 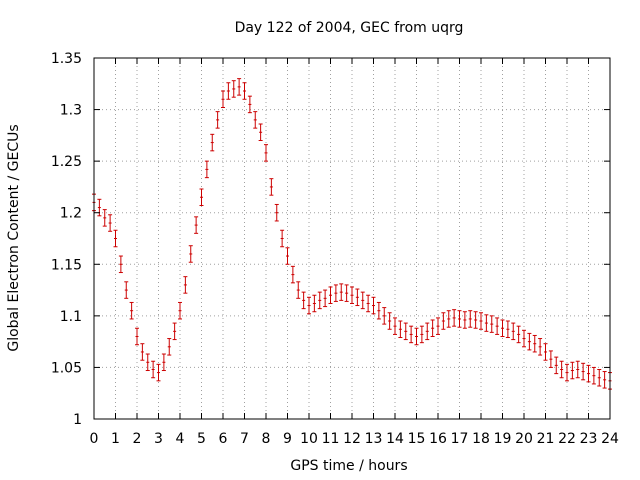 What do you see at coordinates (395, 439) in the screenshot?
I see `x-tick-label: 14` at bounding box center [395, 439].